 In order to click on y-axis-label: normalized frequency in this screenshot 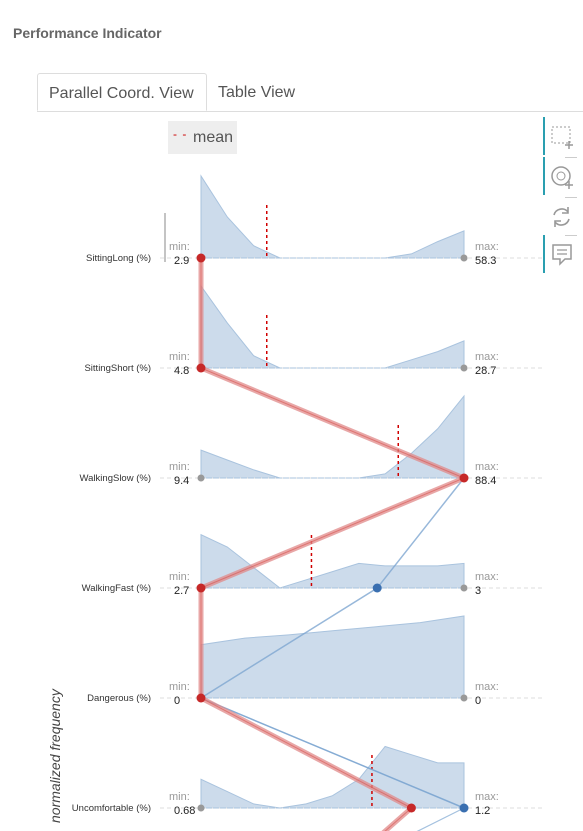, I will do `click(55, 756)`.